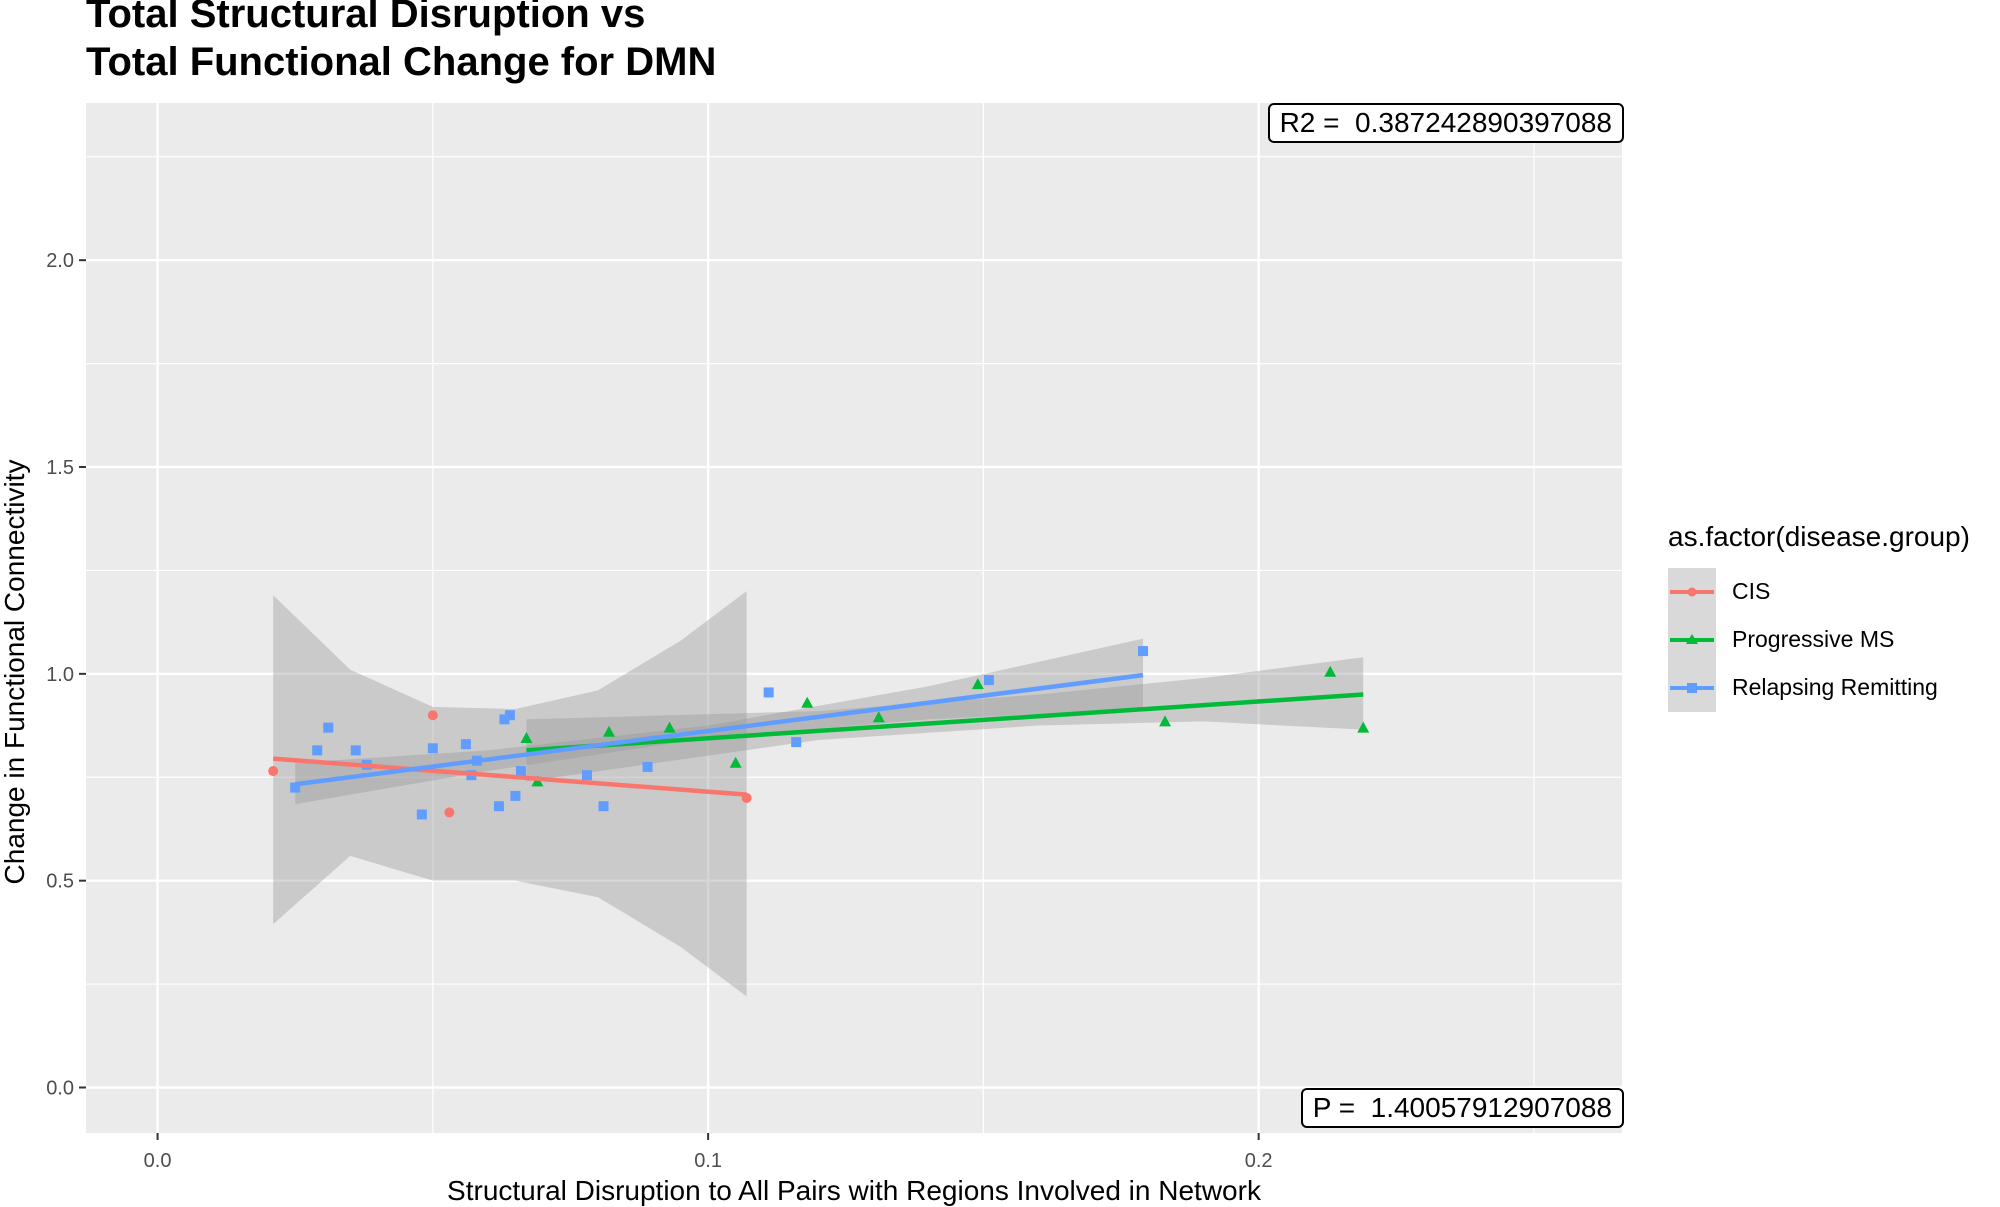 This screenshot has width=2000, height=1207. I want to click on fit-line-cis, so click(510, 776).